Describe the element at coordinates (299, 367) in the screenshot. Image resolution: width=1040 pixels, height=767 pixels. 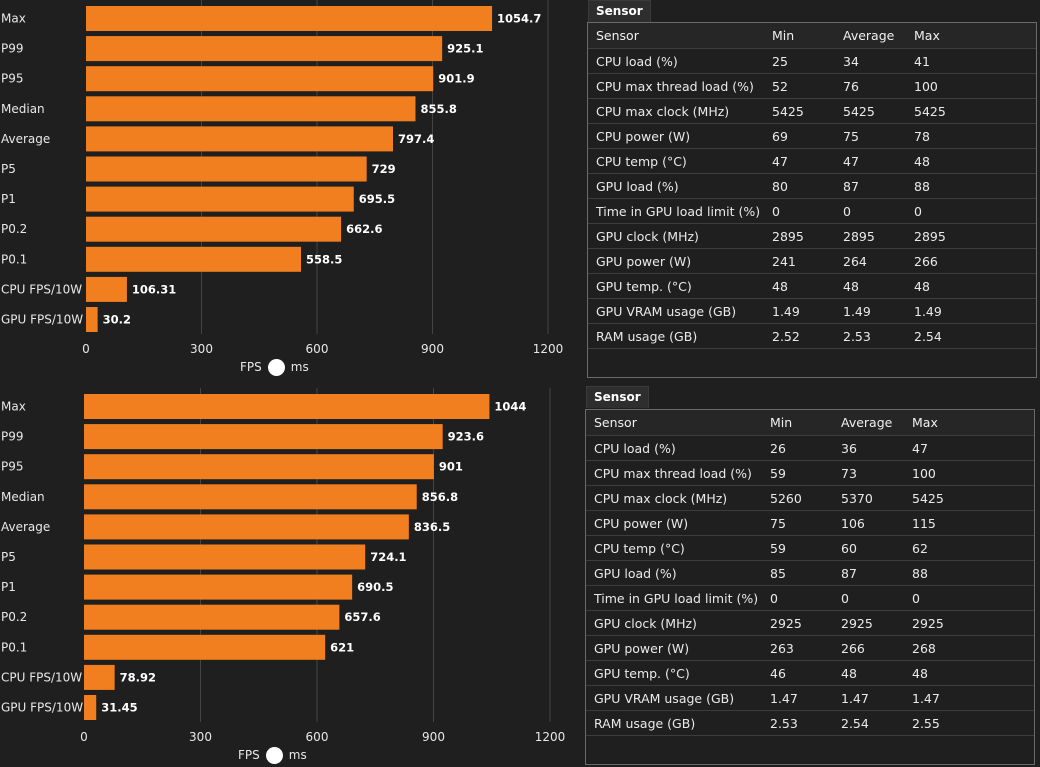
I see `ms-toggle-label: ms` at that location.